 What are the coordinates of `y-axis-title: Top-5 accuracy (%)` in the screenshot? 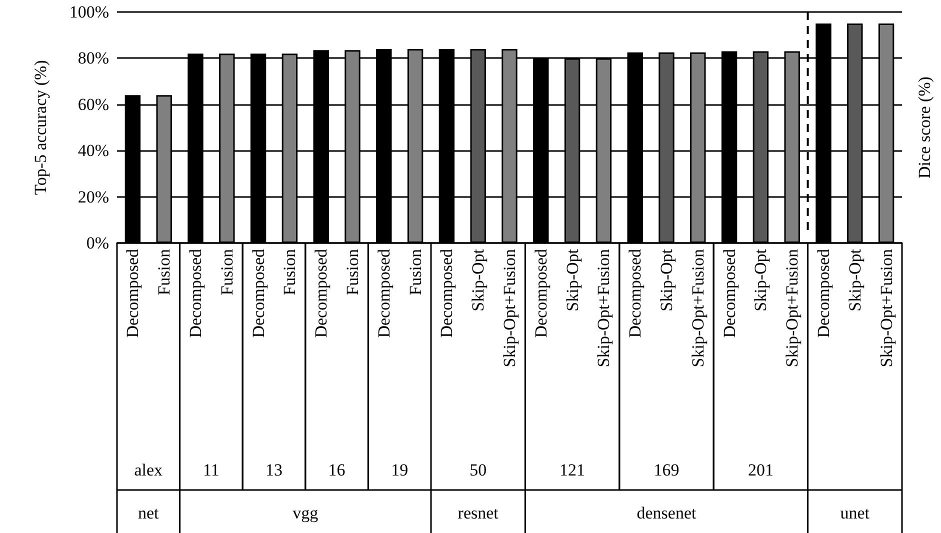 It's located at (40, 127).